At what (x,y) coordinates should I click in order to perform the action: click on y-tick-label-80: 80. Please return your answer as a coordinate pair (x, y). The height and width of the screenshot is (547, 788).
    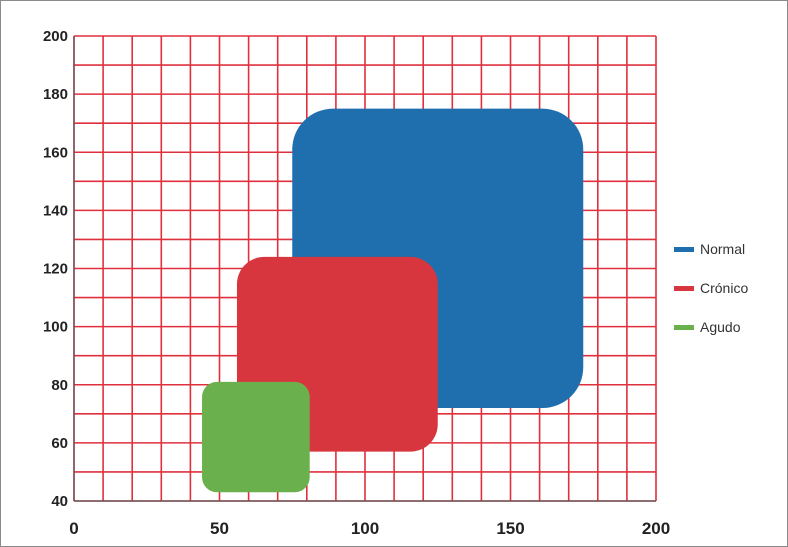
    Looking at the image, I should click on (59, 385).